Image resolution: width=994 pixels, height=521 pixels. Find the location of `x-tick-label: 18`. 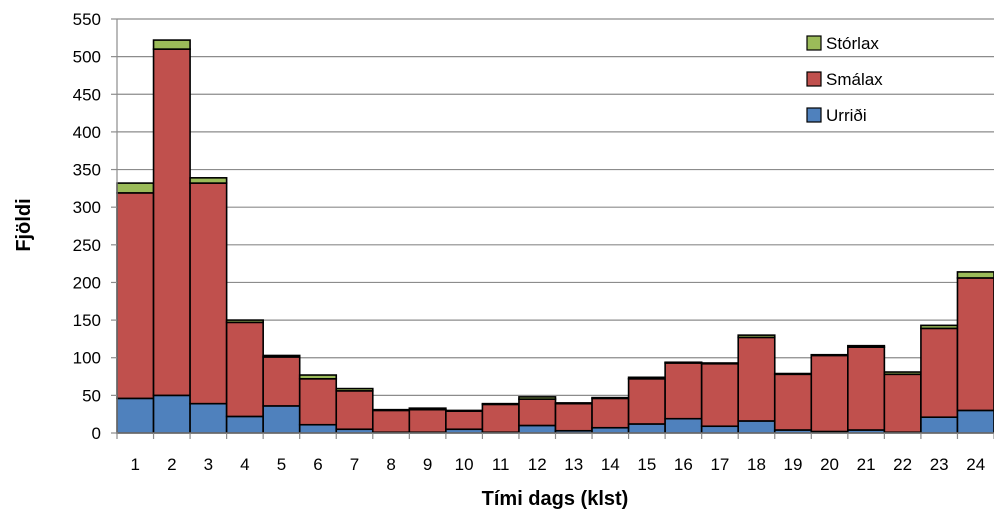

x-tick-label: 18 is located at coordinates (756, 464).